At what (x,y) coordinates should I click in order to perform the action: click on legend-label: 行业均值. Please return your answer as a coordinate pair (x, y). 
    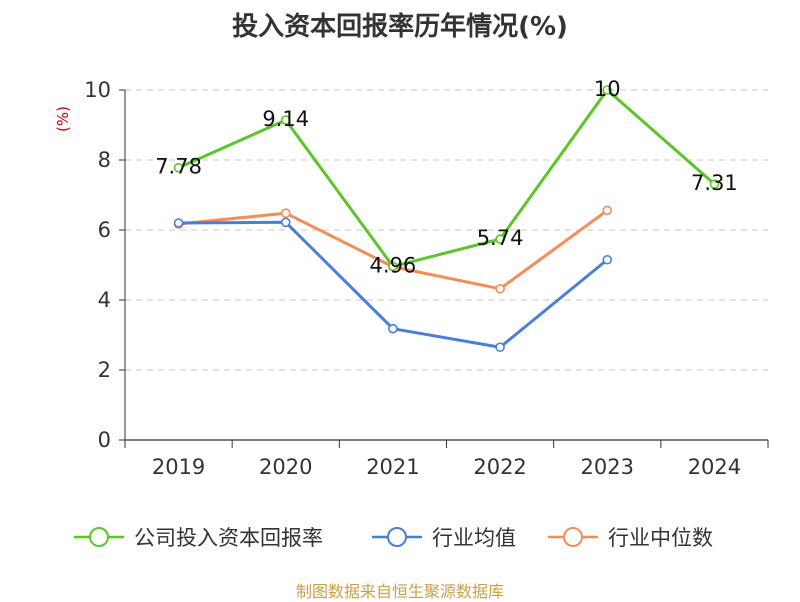
    Looking at the image, I should click on (474, 538).